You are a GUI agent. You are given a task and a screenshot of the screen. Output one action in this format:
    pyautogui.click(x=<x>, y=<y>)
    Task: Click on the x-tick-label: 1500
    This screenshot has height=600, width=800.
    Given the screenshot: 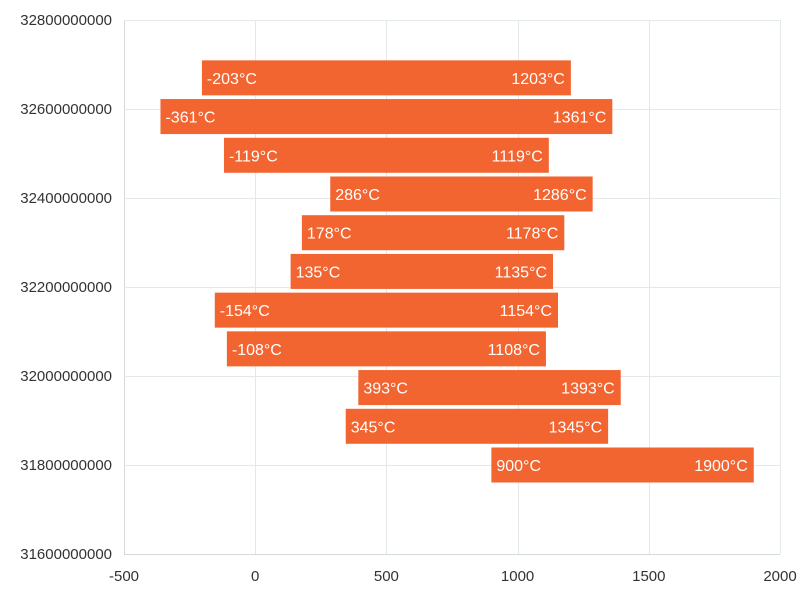 What is the action you would take?
    pyautogui.click(x=648, y=576)
    